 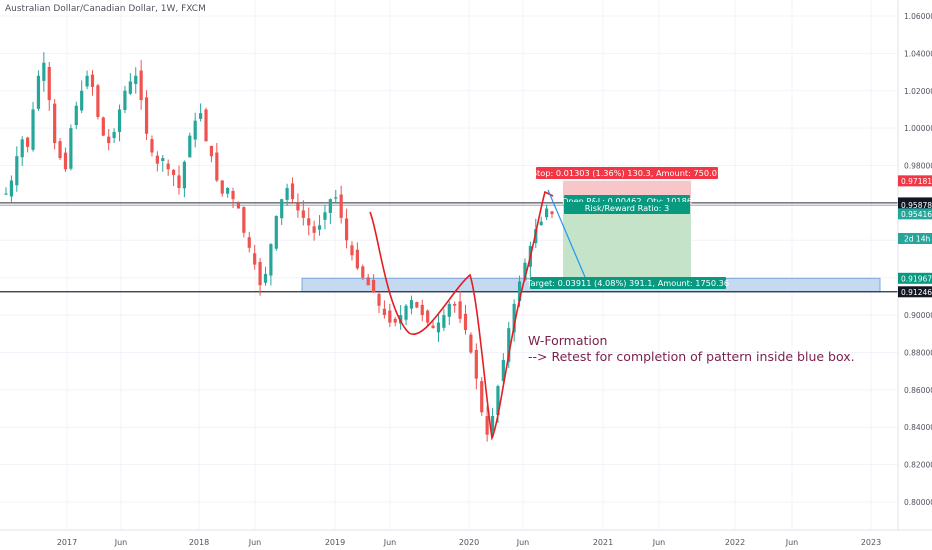 I want to click on price-tag-label: 0.91246, so click(x=916, y=292).